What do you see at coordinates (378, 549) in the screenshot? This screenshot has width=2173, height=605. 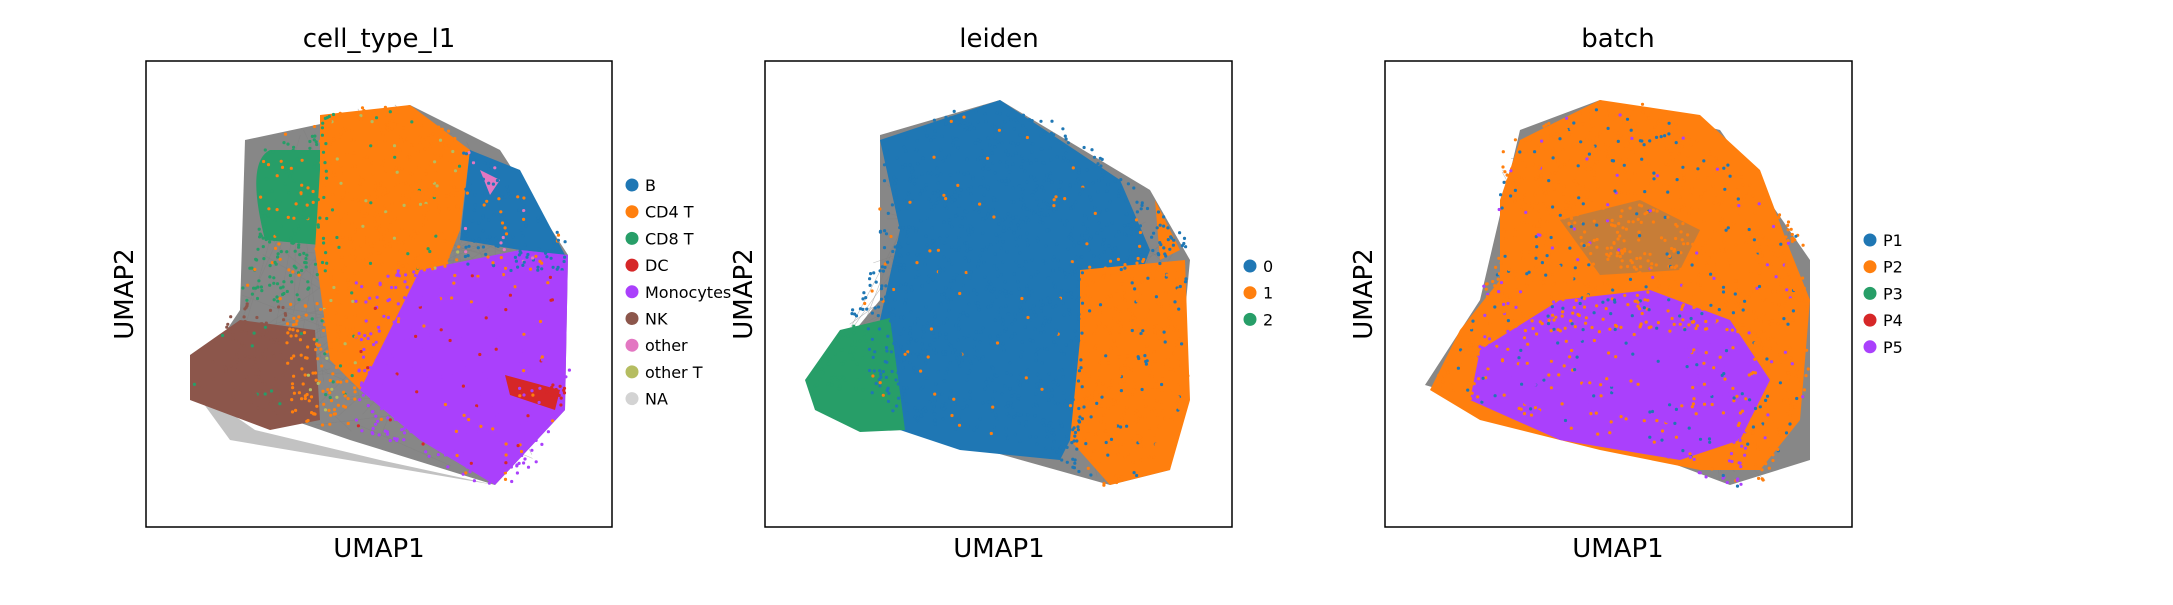 I see `x-axis-label: UMAP1` at bounding box center [378, 549].